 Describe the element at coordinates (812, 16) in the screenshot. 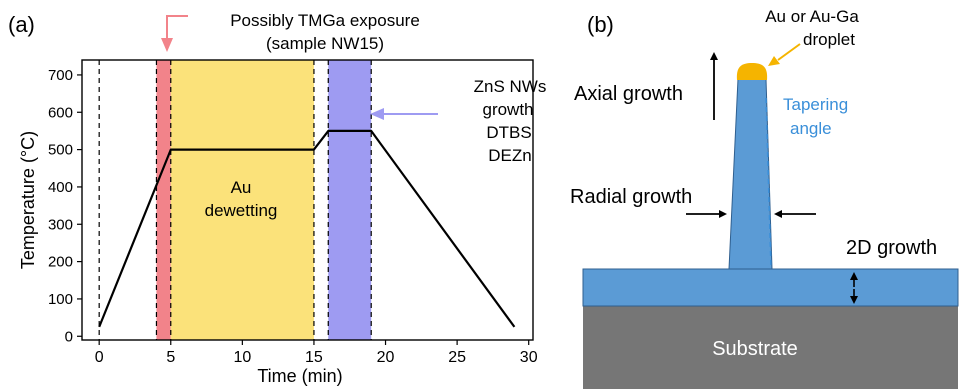

I see `droplet-label-line1: Au or Au-Ga` at that location.